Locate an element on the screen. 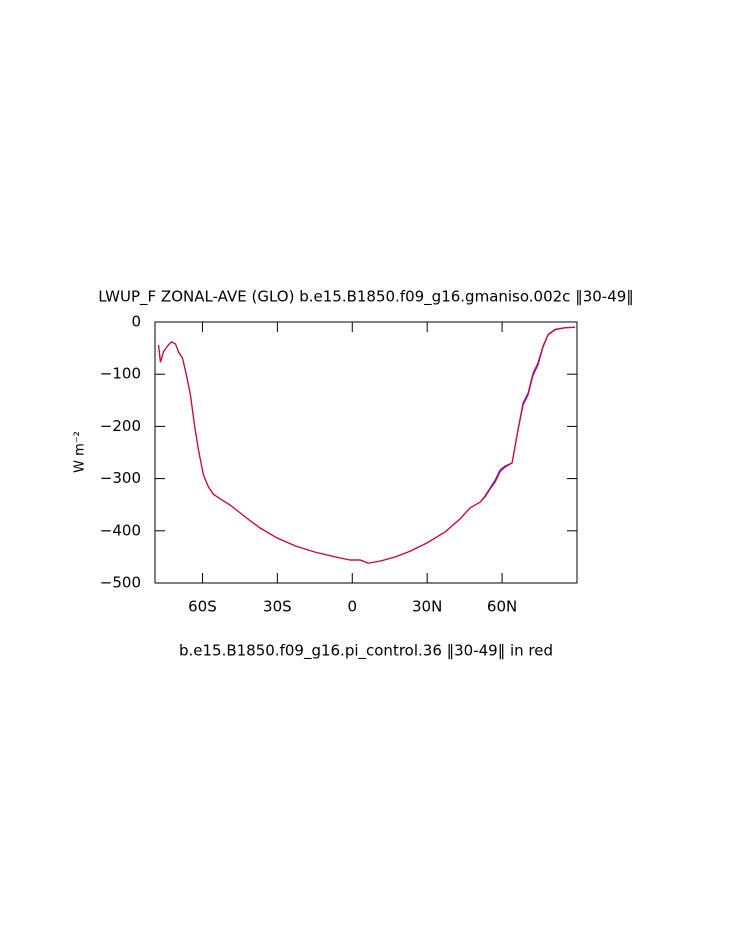 This screenshot has height=945, width=733. x-tick-label: 60N is located at coordinates (502, 607).